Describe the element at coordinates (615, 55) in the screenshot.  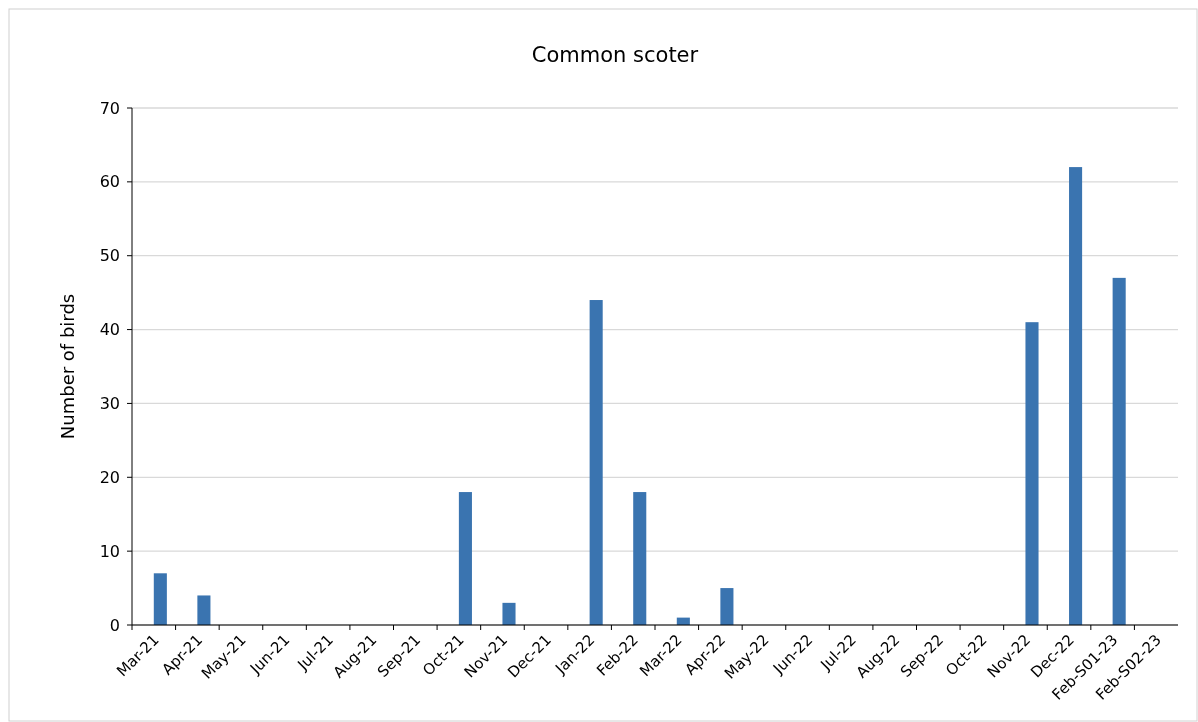
I see `chart-title: Common scoter` at that location.